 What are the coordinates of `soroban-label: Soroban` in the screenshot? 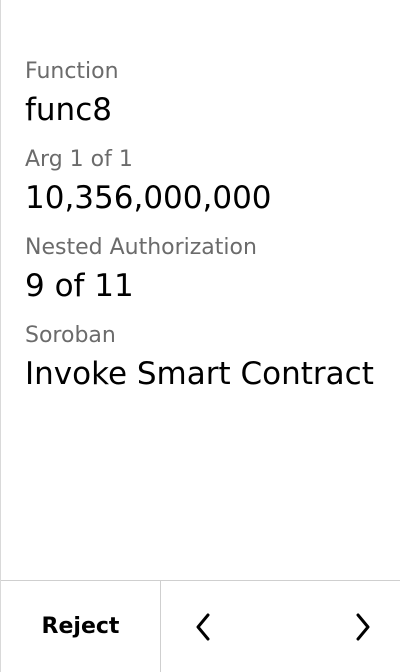 It's located at (70, 335).